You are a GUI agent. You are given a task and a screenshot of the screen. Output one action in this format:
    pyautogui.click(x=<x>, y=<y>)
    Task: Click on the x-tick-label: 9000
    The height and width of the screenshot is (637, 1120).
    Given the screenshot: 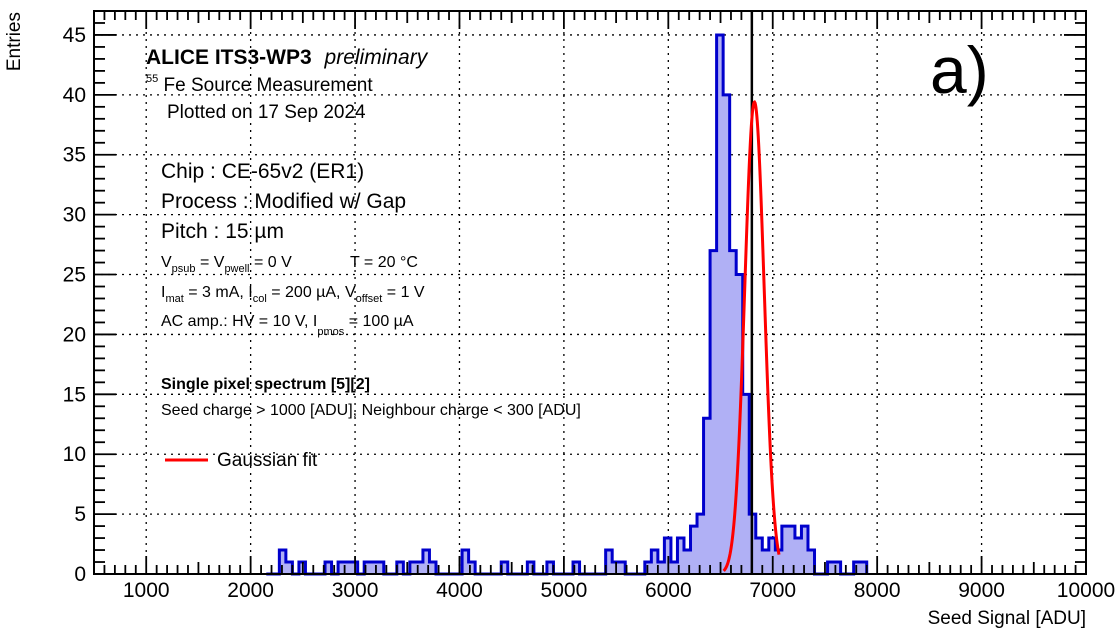 What is the action you would take?
    pyautogui.click(x=981, y=590)
    